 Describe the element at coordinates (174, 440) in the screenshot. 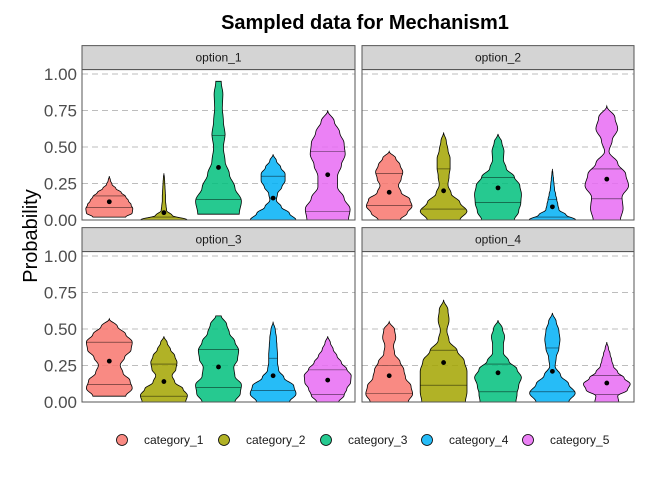

I see `legend-label: category_1` at that location.